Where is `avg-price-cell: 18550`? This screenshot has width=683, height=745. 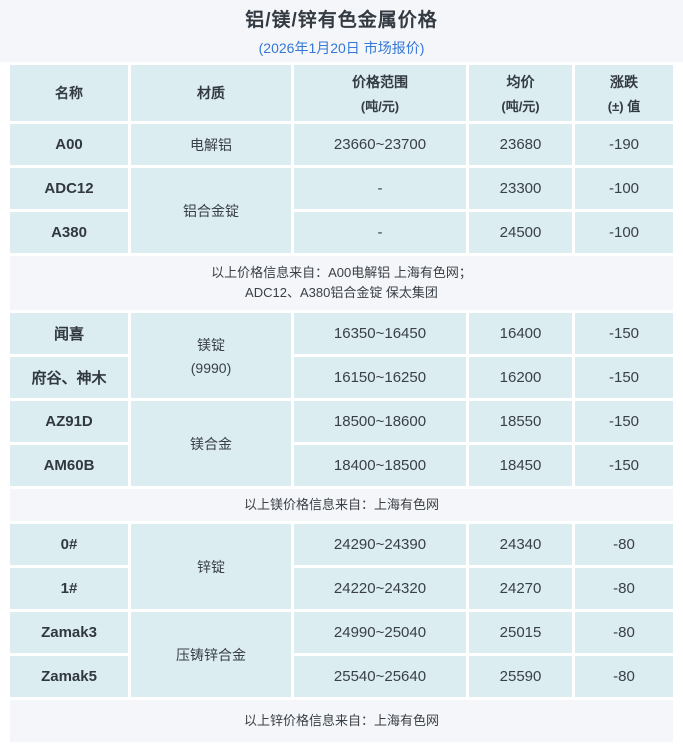 avg-price-cell: 18550 is located at coordinates (520, 421).